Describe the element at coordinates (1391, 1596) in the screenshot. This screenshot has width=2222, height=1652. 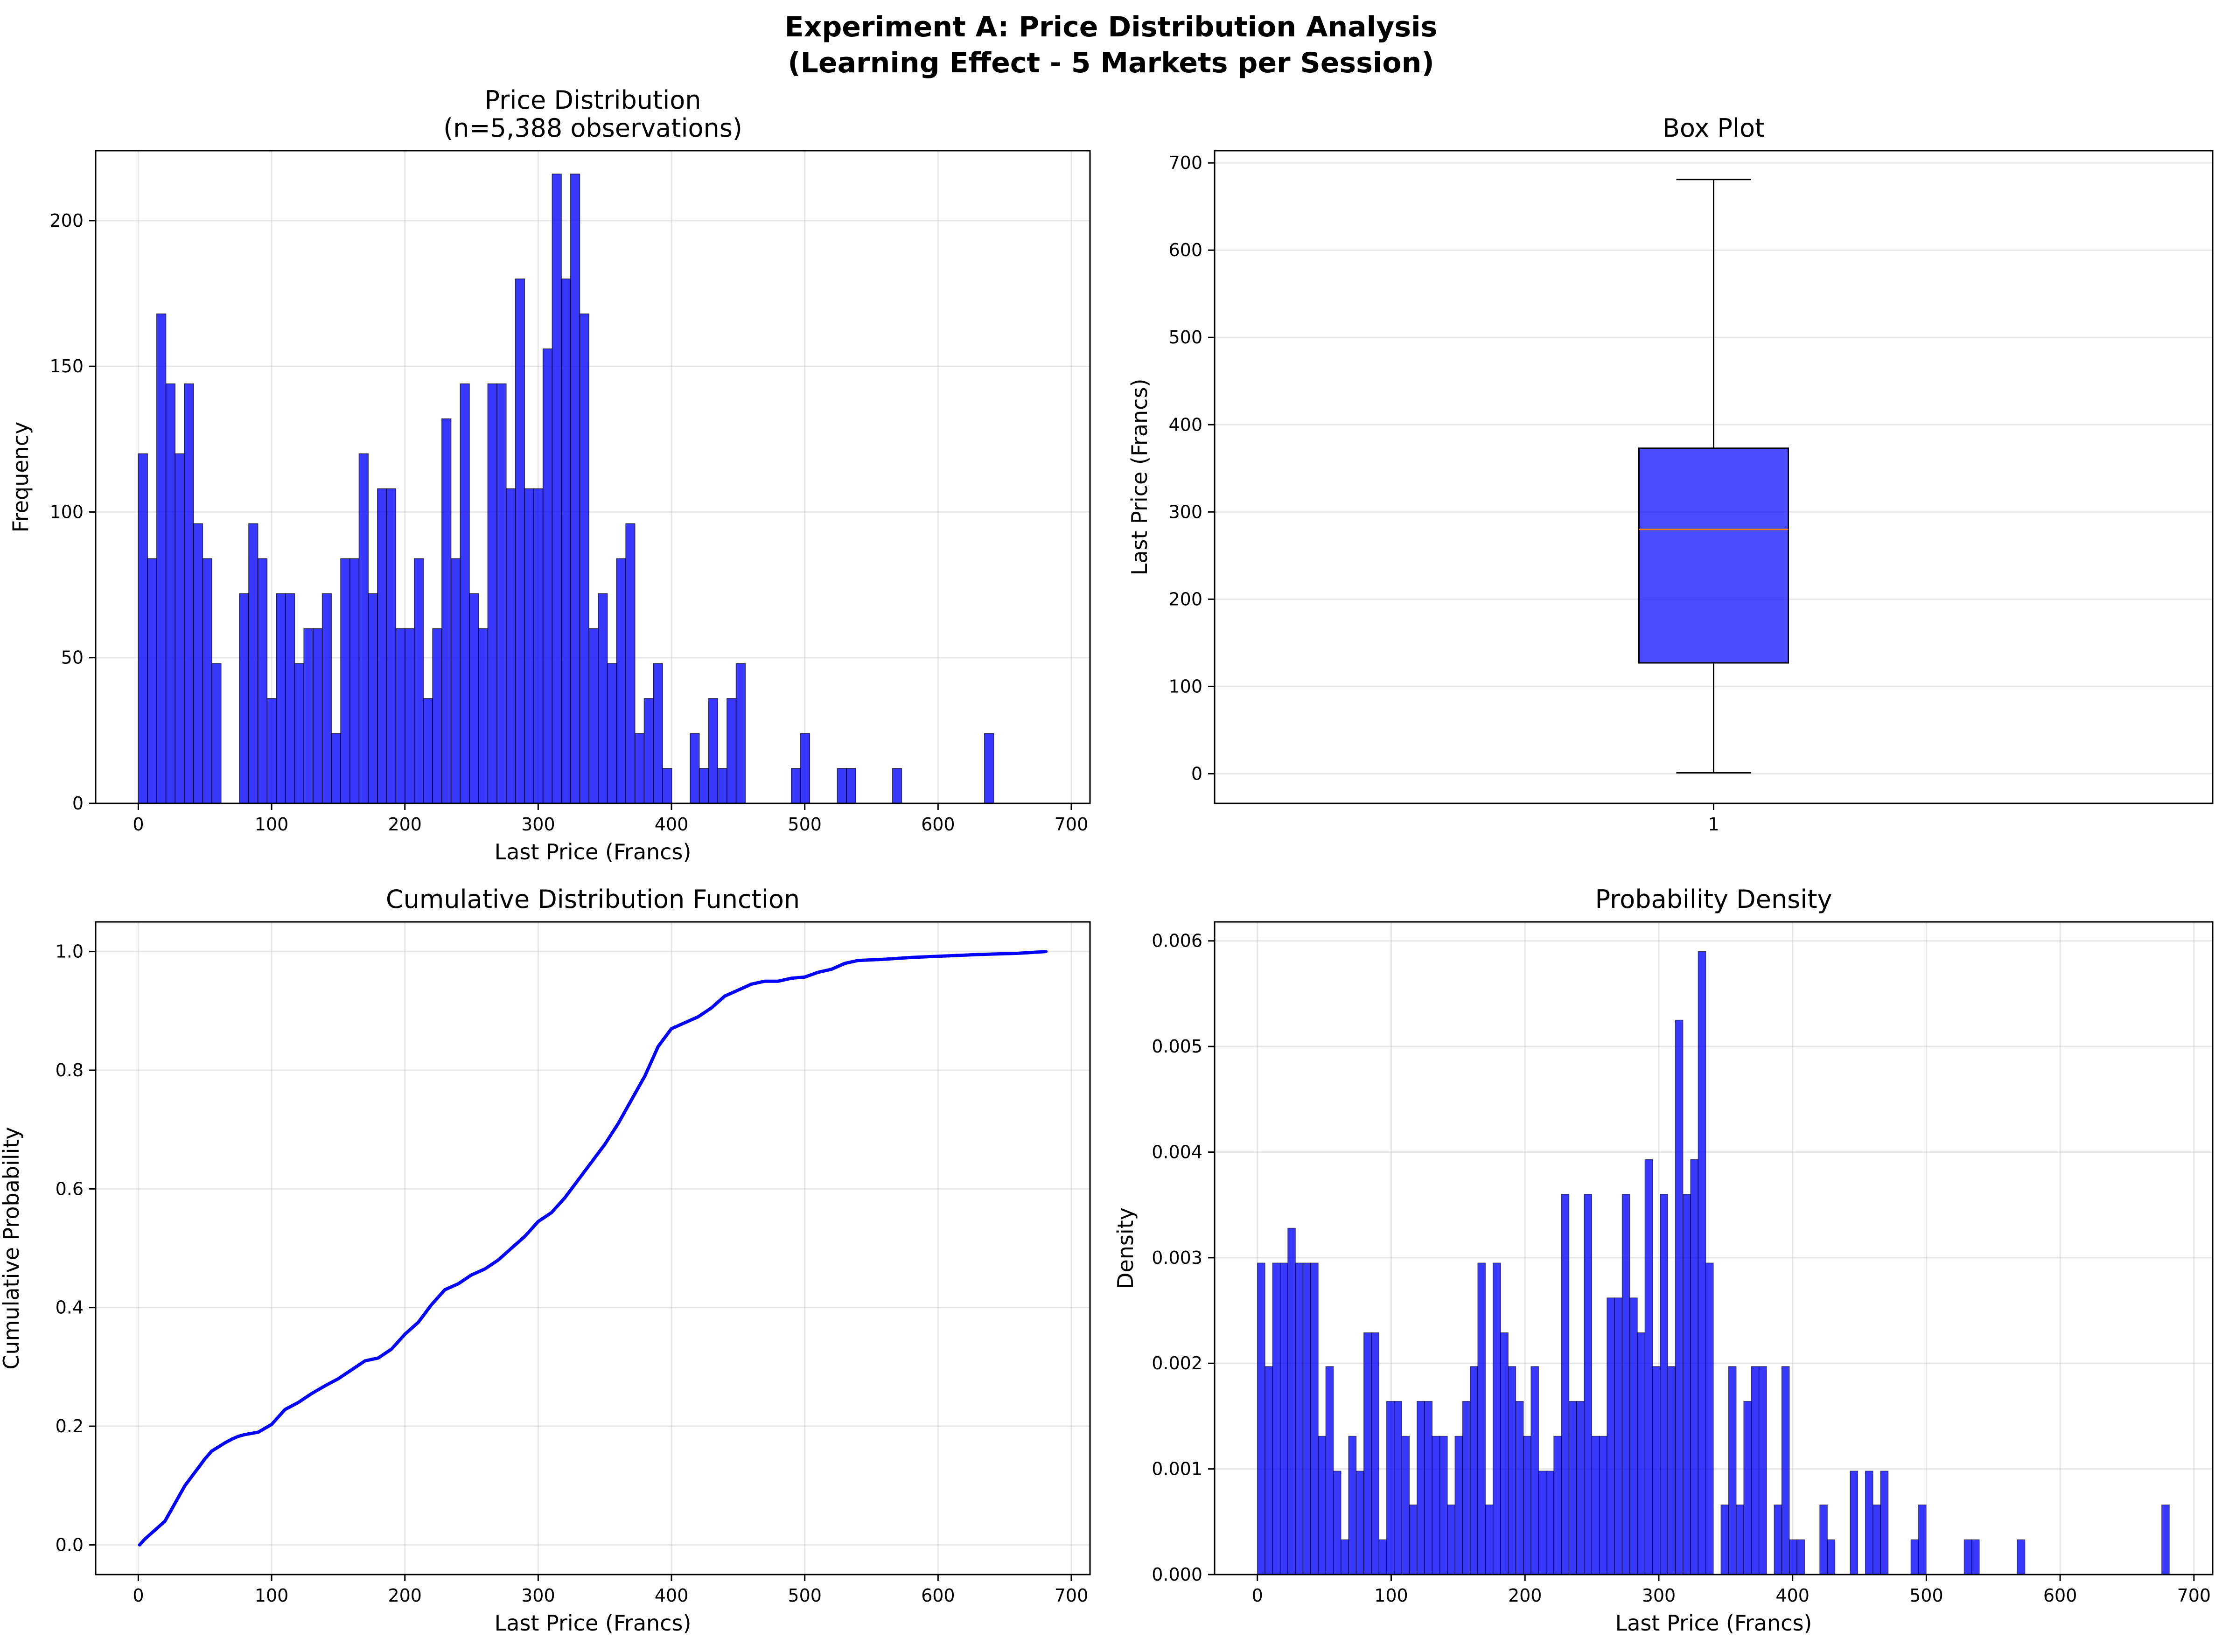
I see `x-tick-label: 100` at that location.